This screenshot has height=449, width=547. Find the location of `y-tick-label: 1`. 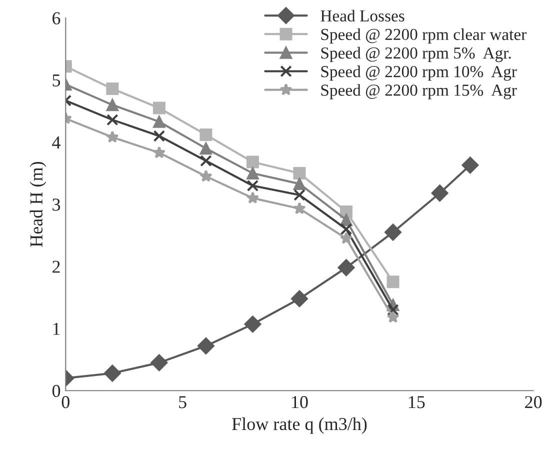

y-tick-label: 1 is located at coordinates (56, 328).